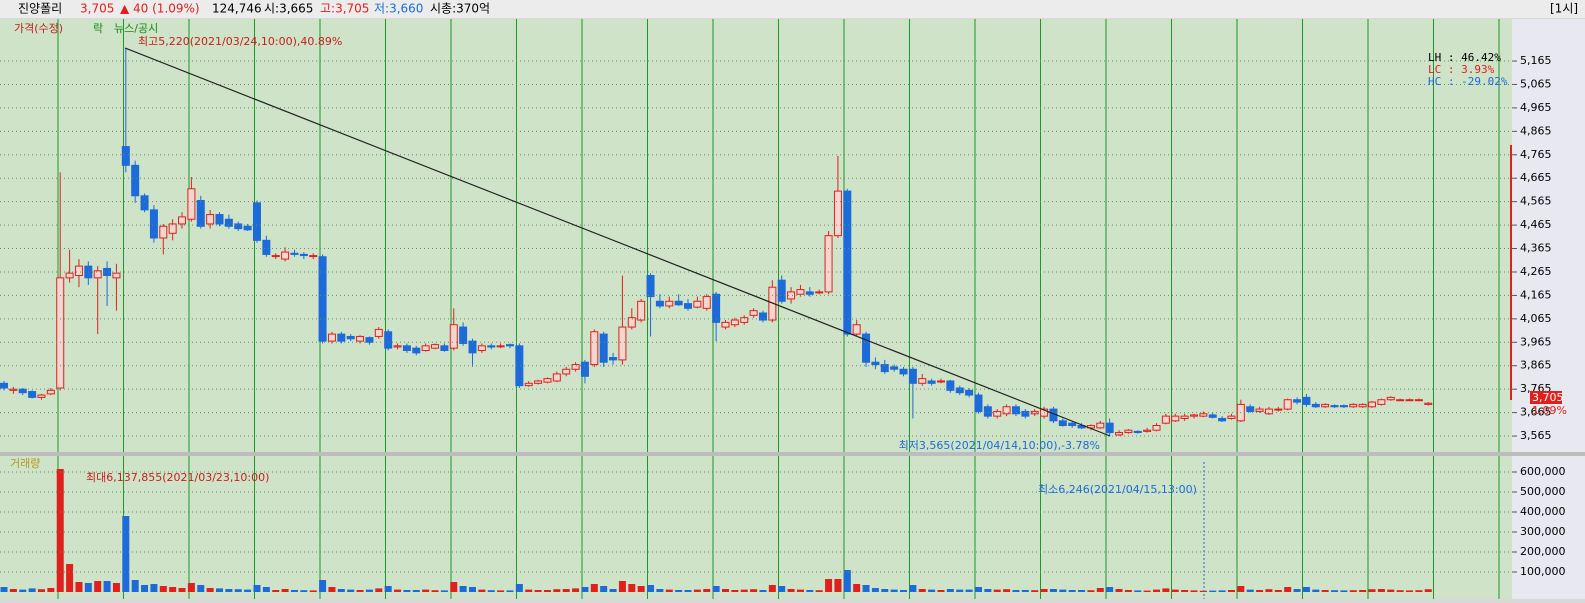  Describe the element at coordinates (344, 9) in the screenshot. I see `high: 고:3,705` at that location.